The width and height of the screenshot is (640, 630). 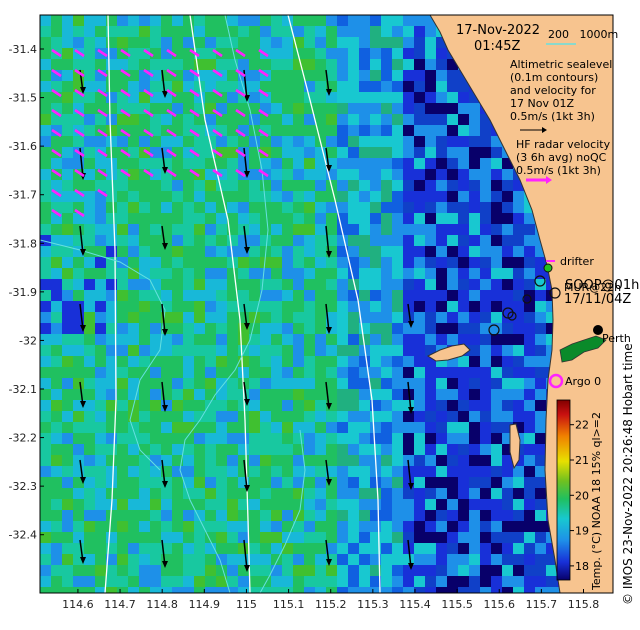 What do you see at coordinates (457, 604) in the screenshot?
I see `longitude-tick-label: 115.5` at bounding box center [457, 604].